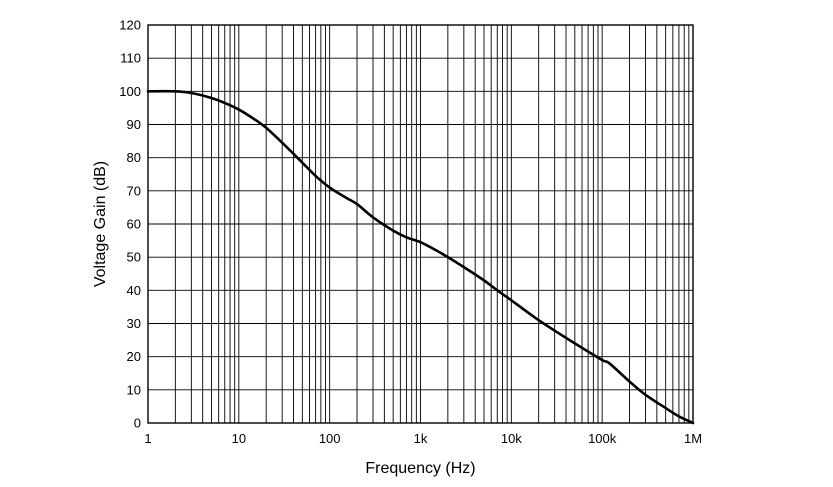  What do you see at coordinates (134, 224) in the screenshot?
I see `y-tick-label: 60` at bounding box center [134, 224].